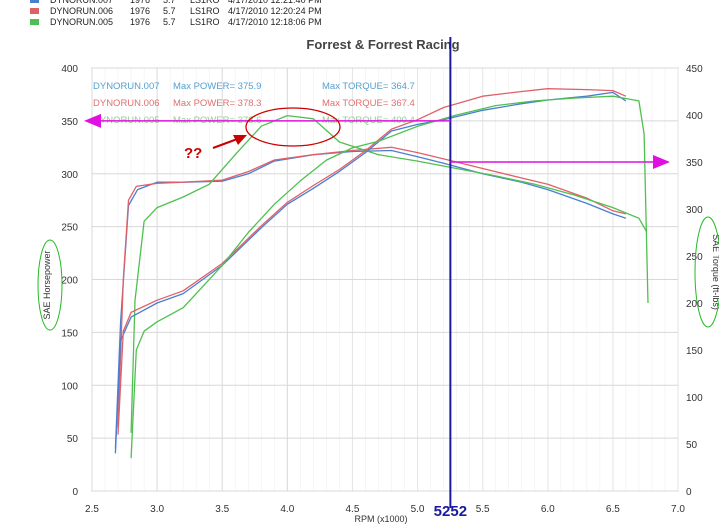 This screenshot has width=719, height=524. Describe the element at coordinates (450, 511) in the screenshot. I see `rpm-5252-label: 5252` at that location.